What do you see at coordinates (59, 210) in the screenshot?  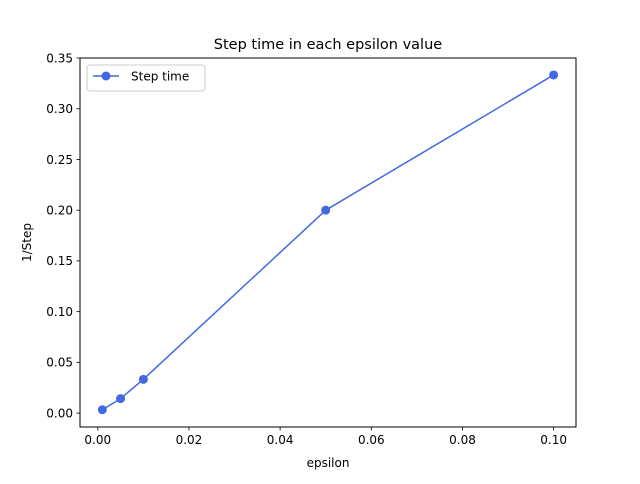 I see `y-tick-label: 0.20` at bounding box center [59, 210].